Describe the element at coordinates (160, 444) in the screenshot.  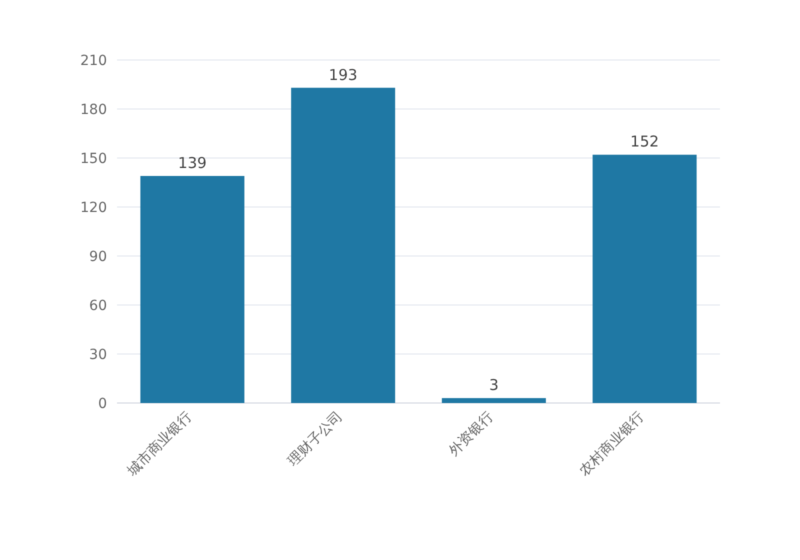
I see `x-tick-label: 城市商业银行` at that location.